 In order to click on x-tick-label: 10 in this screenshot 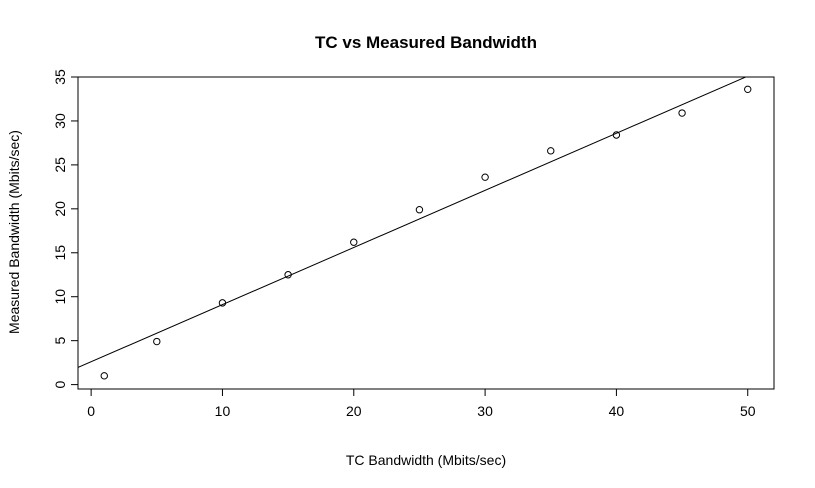, I will do `click(223, 411)`.